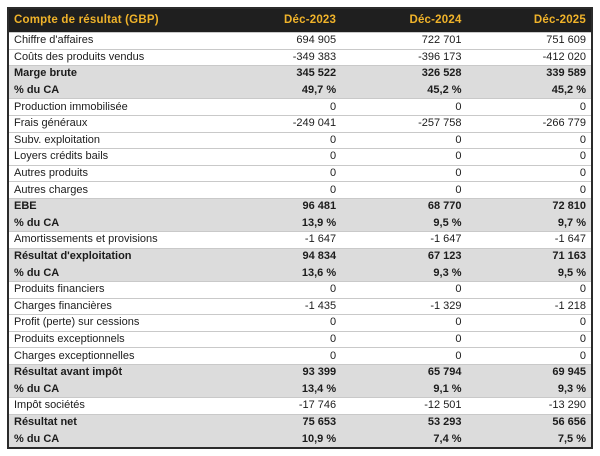 This screenshot has width=600, height=456. Describe the element at coordinates (278, 41) in the screenshot. I see `row-value: 694 905` at that location.